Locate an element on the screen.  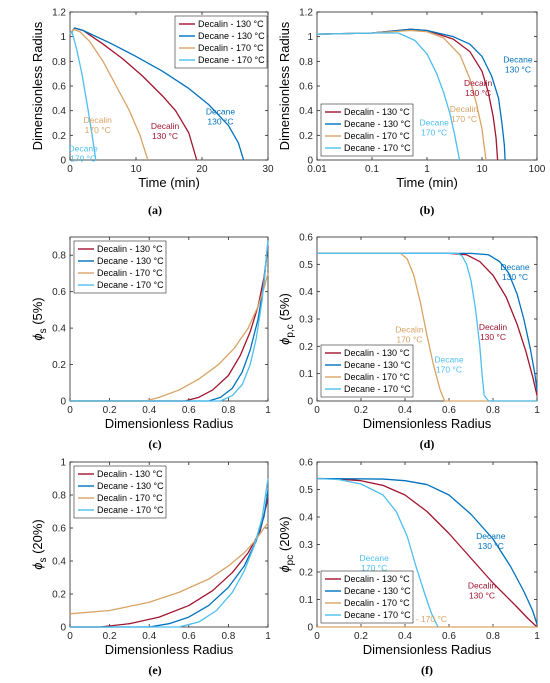
curve-annotation: Decalin 130 °C is located at coordinates (493, 332).